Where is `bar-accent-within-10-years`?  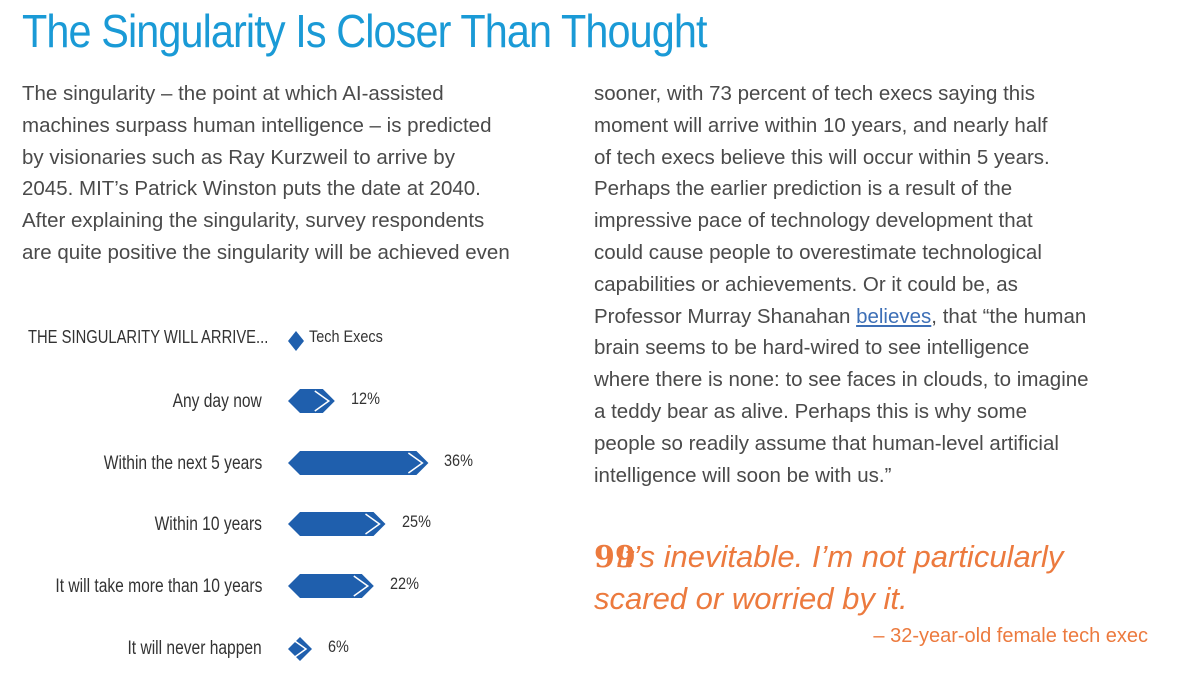 bar-accent-within-10-years is located at coordinates (373, 524).